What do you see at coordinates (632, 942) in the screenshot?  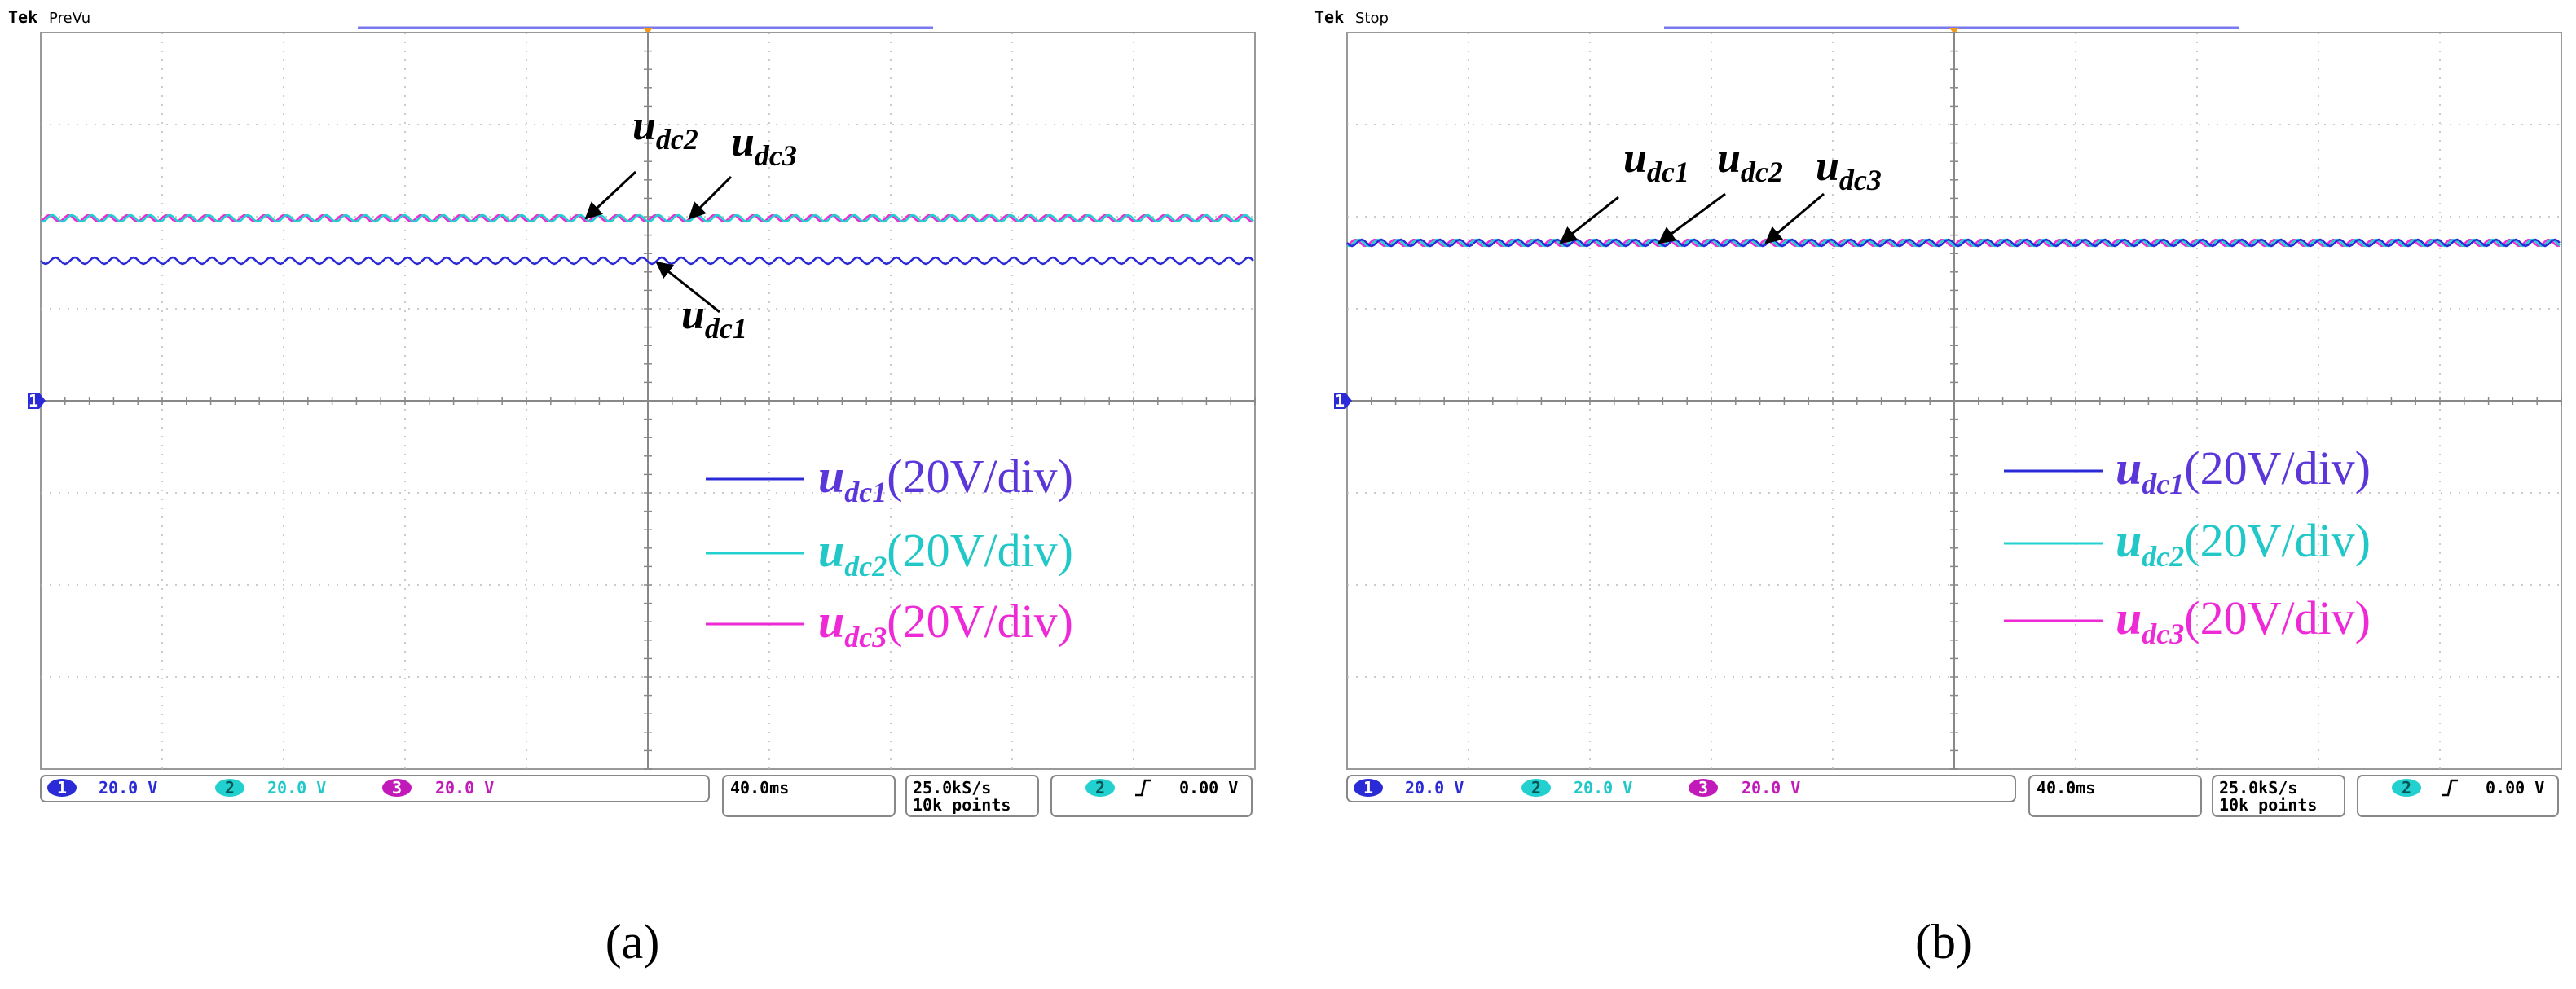 I see `caption: (a)` at bounding box center [632, 942].